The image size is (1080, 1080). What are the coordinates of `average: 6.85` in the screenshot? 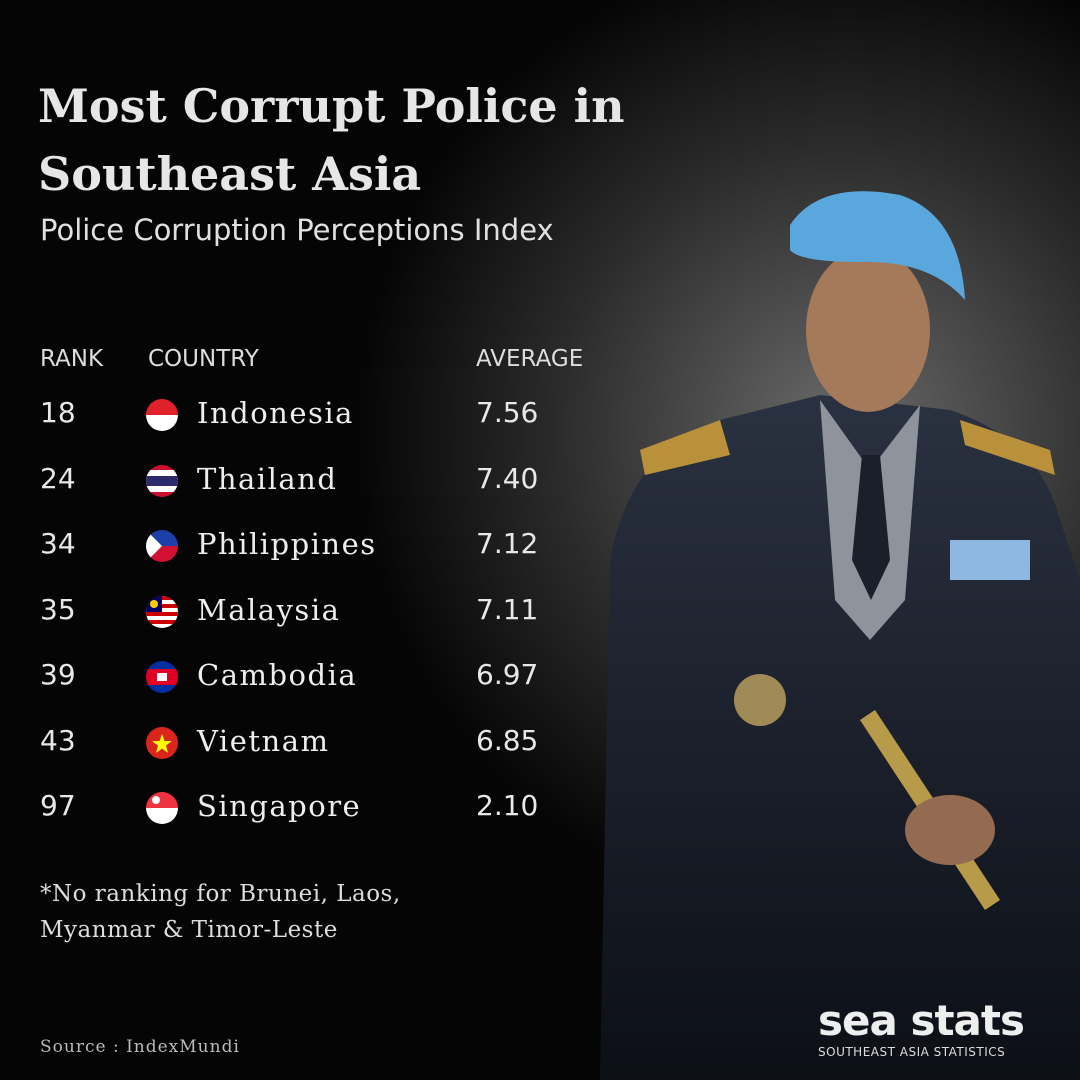 It's located at (507, 740).